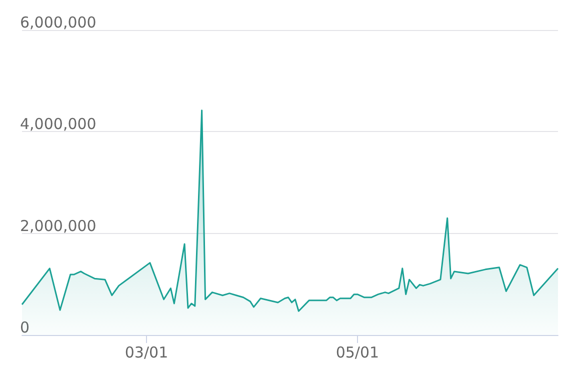 Image resolution: width=579 pixels, height=389 pixels. What do you see at coordinates (358, 353) in the screenshot?
I see `x-tick-label: 05/01` at bounding box center [358, 353].